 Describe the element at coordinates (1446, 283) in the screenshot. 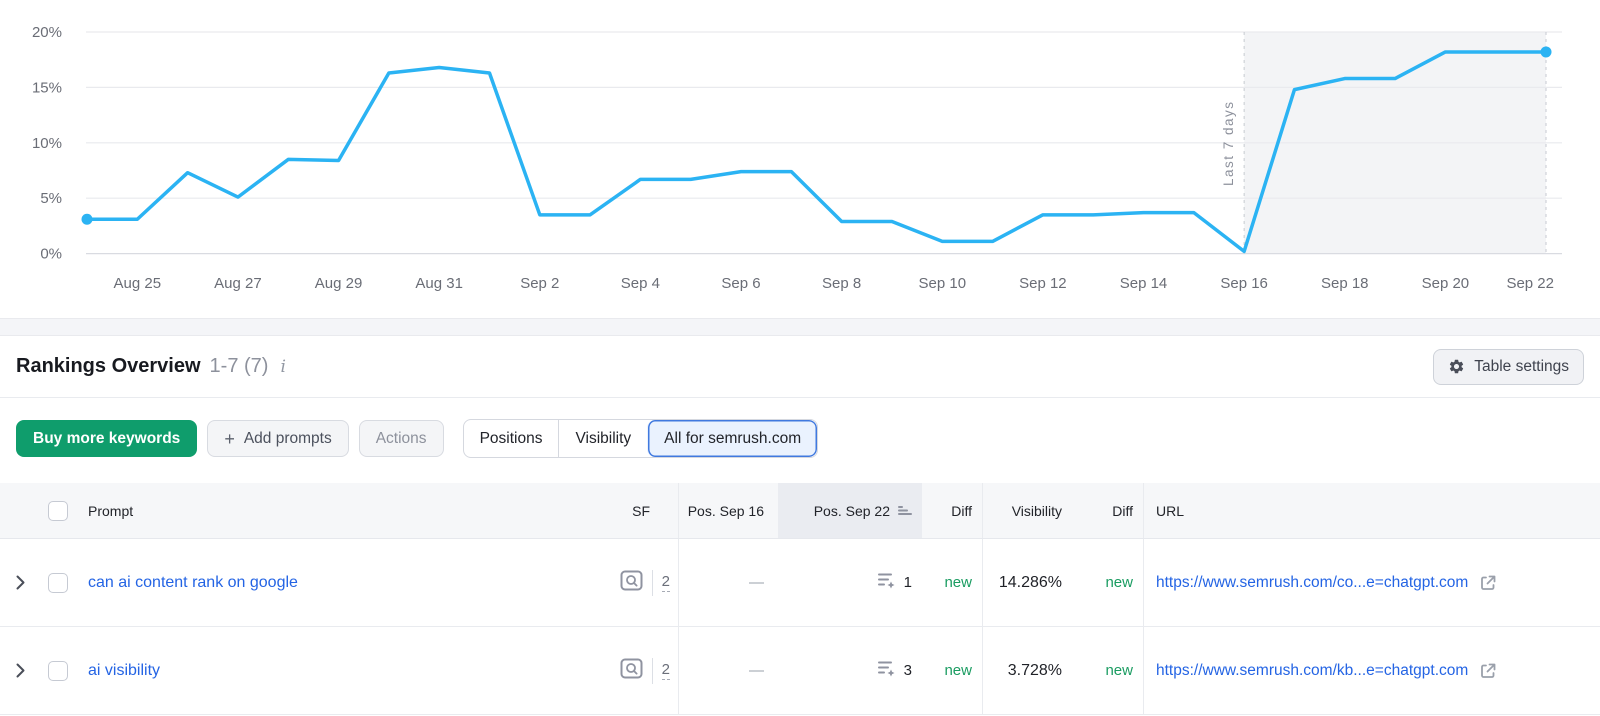

I see `svg-text: Sep 20` at that location.